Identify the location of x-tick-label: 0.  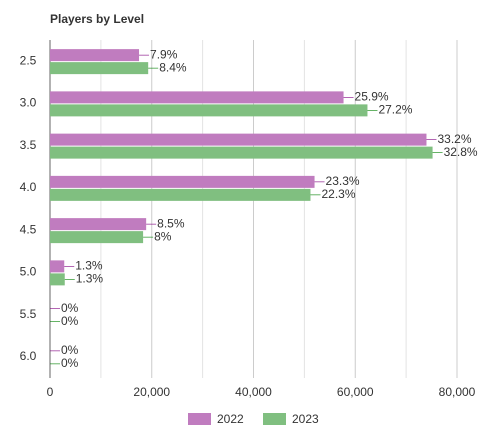
(50, 392).